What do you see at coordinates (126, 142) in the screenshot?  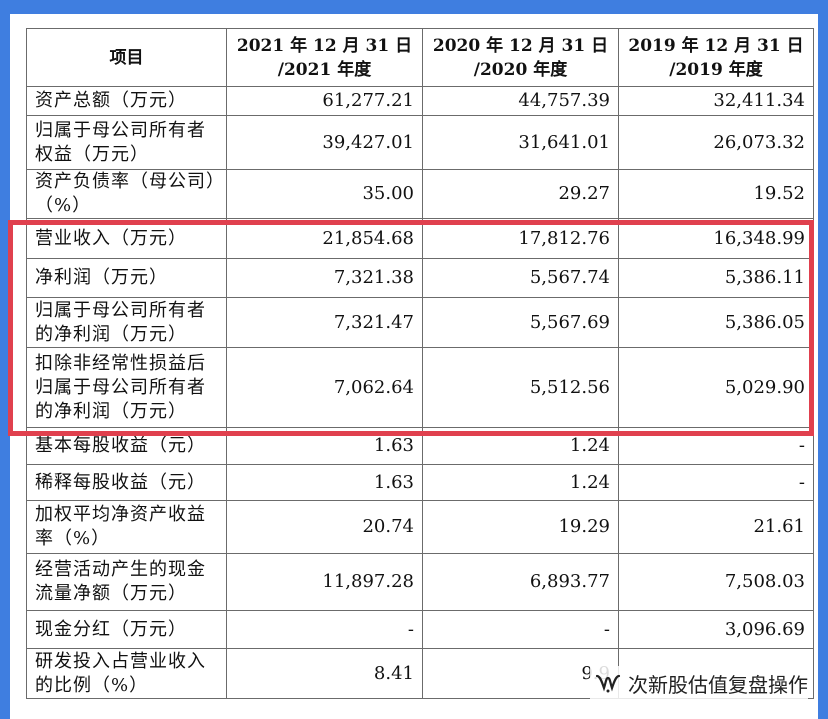 I see `row-label: 归属于母公司所有者权益（万元）` at bounding box center [126, 142].